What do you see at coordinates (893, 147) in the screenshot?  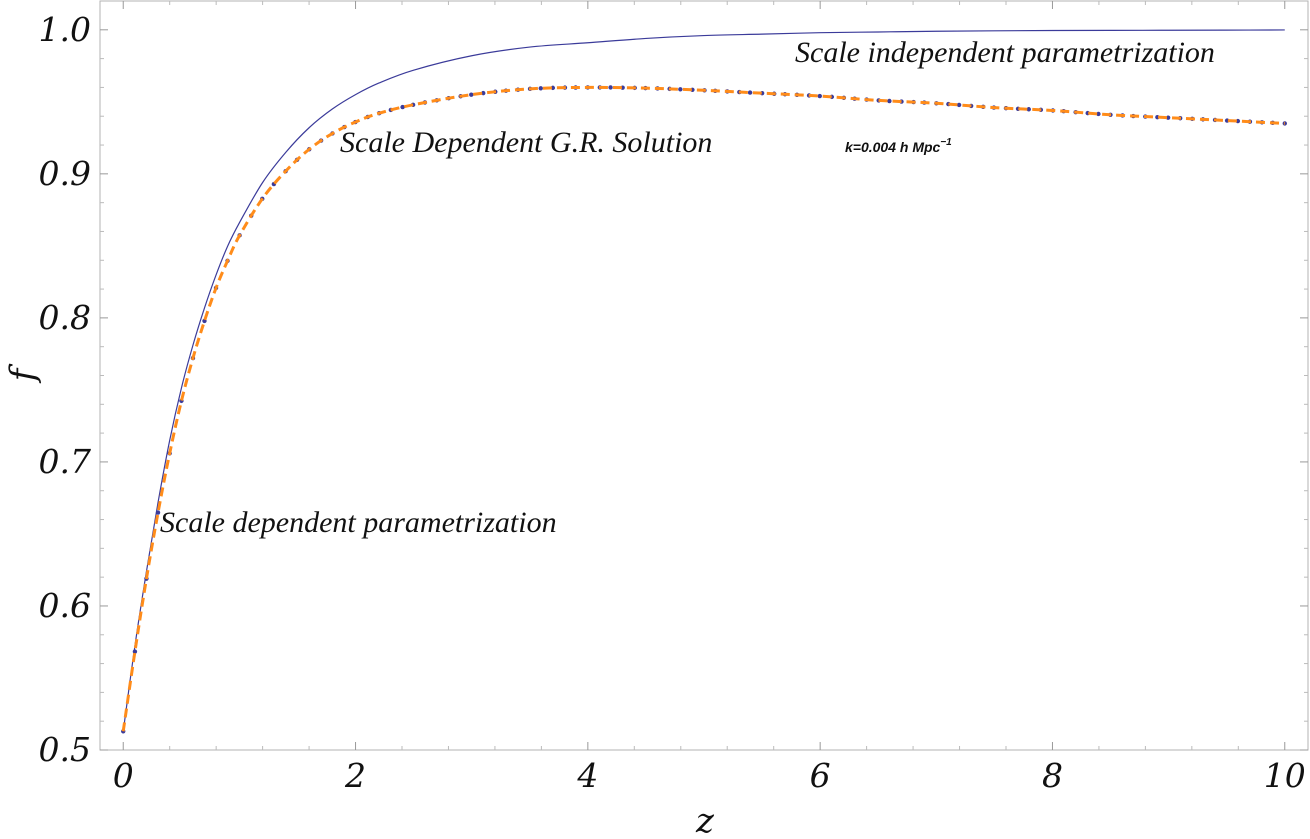 I see `annotation-k-value-text: k=0.004 h Mpc` at bounding box center [893, 147].